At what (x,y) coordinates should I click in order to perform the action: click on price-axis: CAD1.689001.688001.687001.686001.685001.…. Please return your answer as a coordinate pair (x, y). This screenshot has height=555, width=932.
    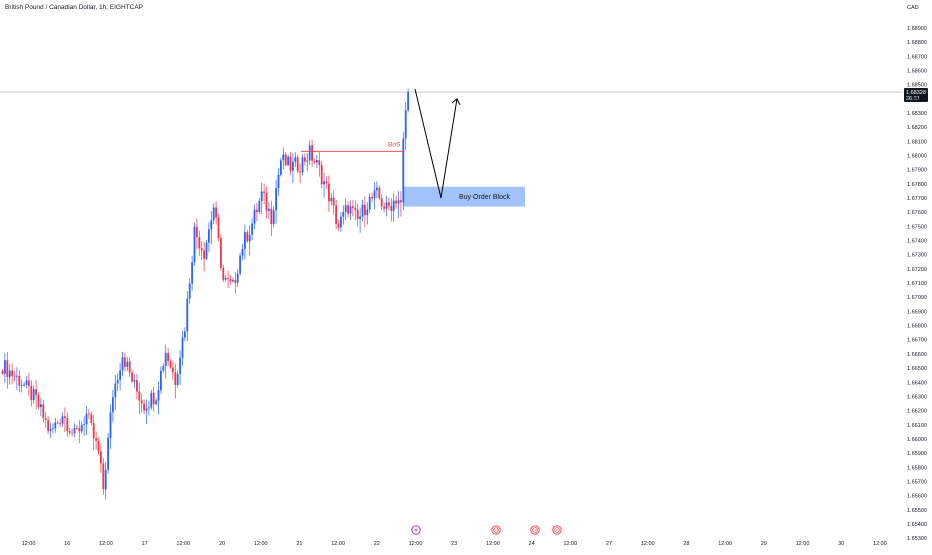
    Looking at the image, I should click on (917, 273).